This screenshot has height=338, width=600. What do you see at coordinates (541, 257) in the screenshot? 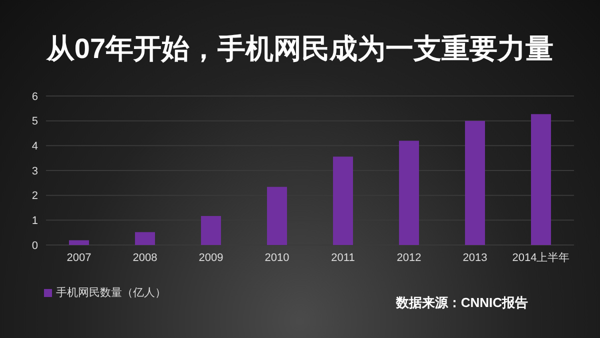
I see `x-tick-label: 2014上半年` at bounding box center [541, 257].